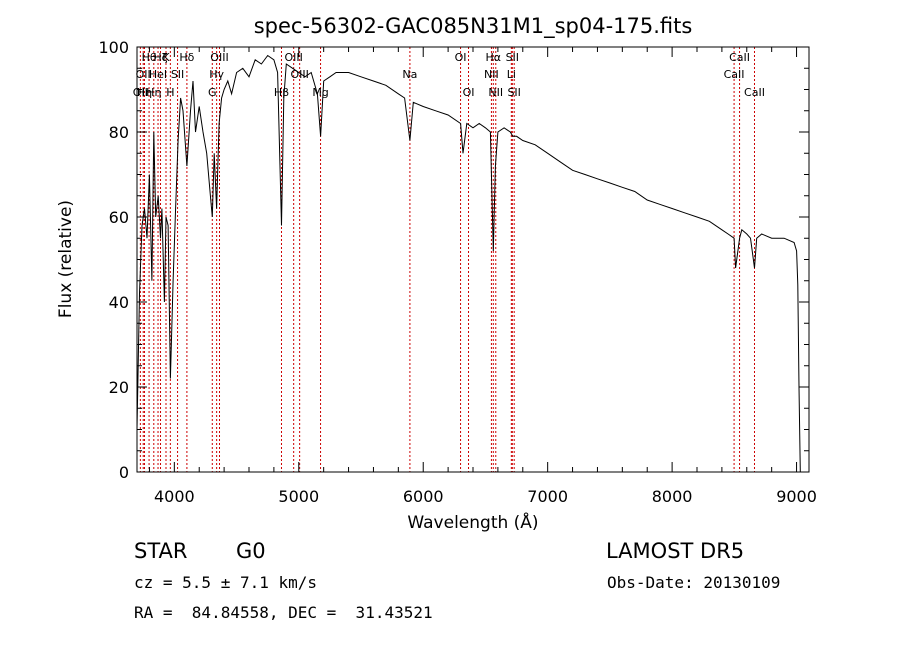 Image resolution: width=900 pixels, height=649 pixels. I want to click on y-tick-label-3: 60, so click(119, 217).